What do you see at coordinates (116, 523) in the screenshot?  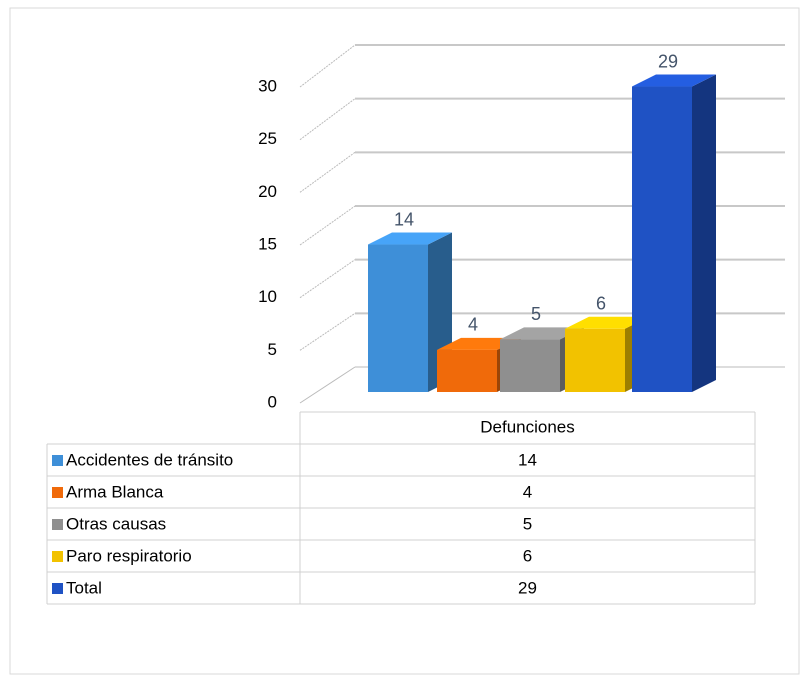 I see `legend-label: Otras causas` at bounding box center [116, 523].